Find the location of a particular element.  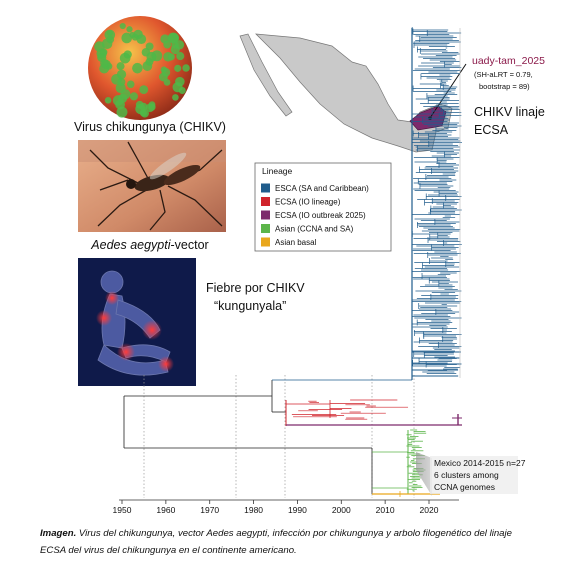

legend-label: Asian (CCNA and SA) is located at coordinates (314, 229).